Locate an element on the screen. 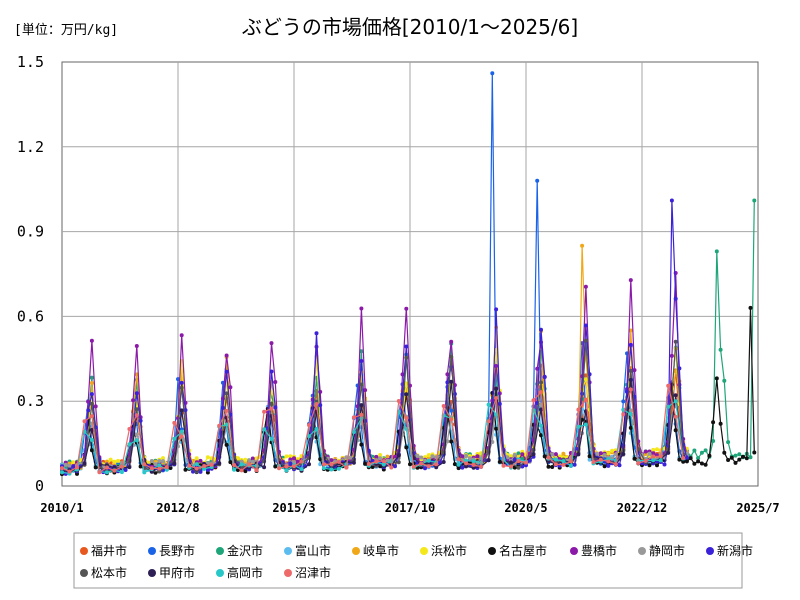 The image size is (800, 600). x-tick-label: 2025/7 is located at coordinates (757, 508).